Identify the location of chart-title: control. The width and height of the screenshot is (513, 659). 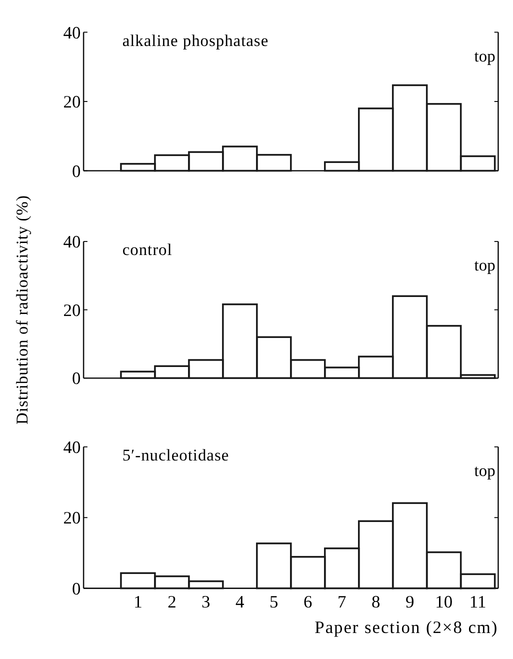
(147, 250).